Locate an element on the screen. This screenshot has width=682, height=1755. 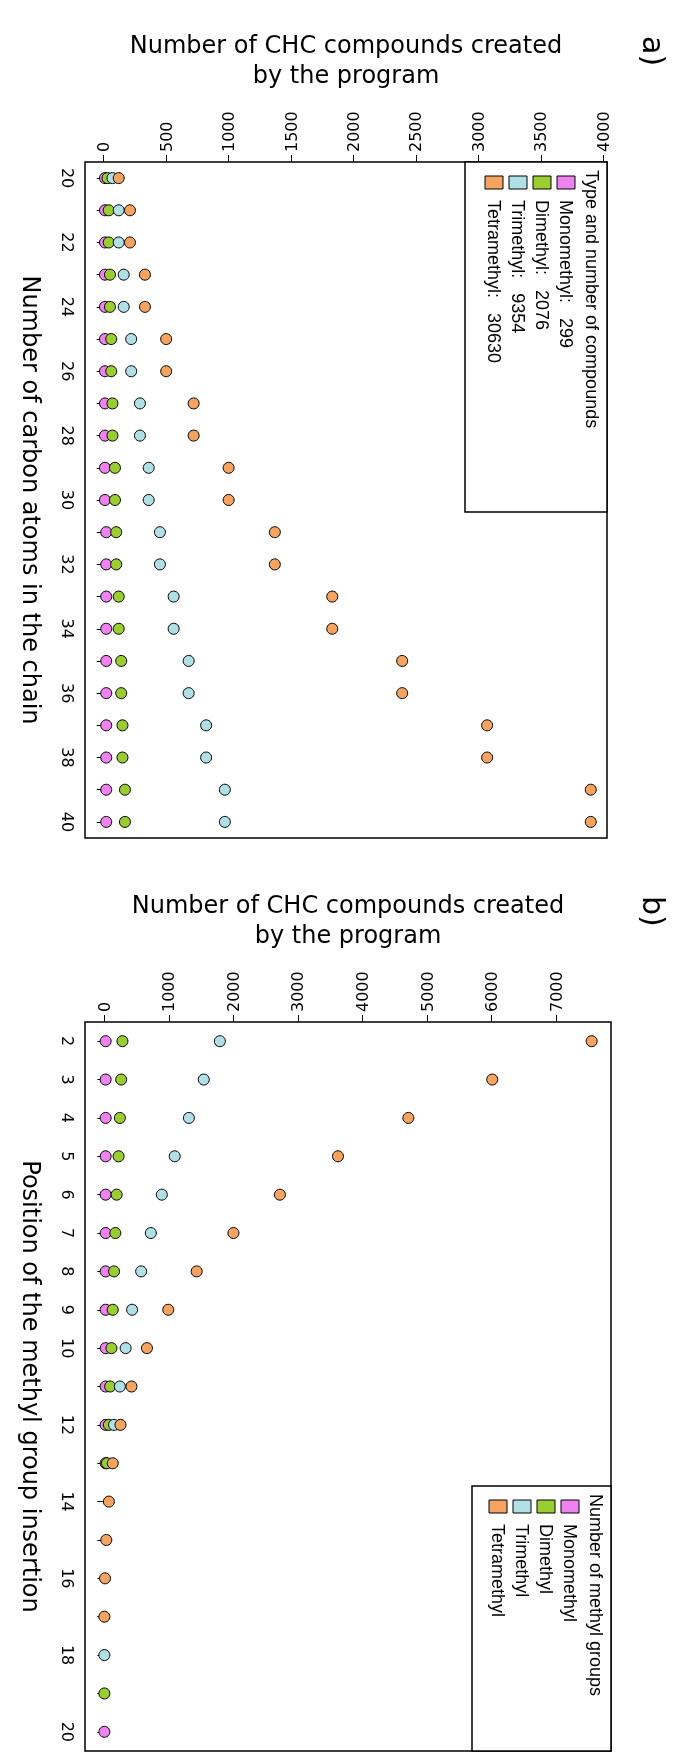
x-tick-label: 5000 is located at coordinates (427, 991).